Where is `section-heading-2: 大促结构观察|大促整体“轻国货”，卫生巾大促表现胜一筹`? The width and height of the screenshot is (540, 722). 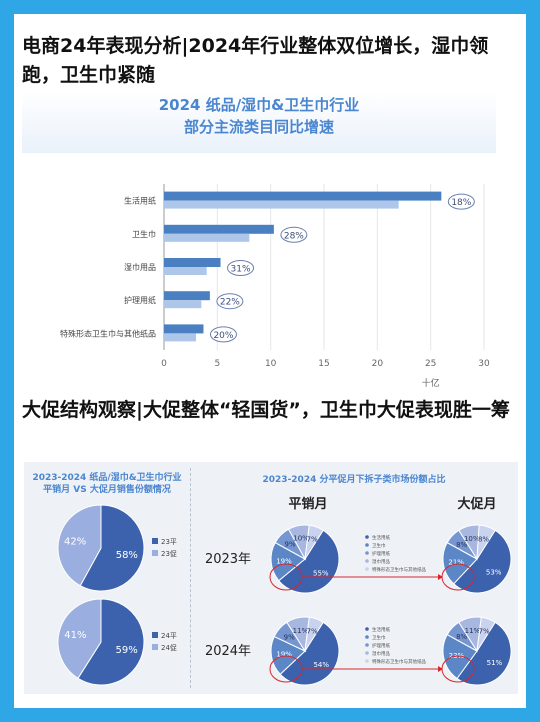
section-heading-2: 大促结构观察|大促整体“轻国货”，卫生巾大促表现胜一筹 is located at coordinates (266, 410).